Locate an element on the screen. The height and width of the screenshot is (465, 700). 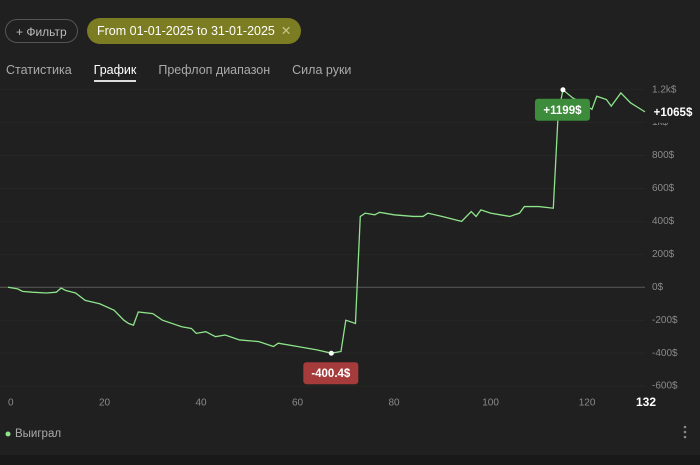
x-tick-label: 132 is located at coordinates (646, 402).